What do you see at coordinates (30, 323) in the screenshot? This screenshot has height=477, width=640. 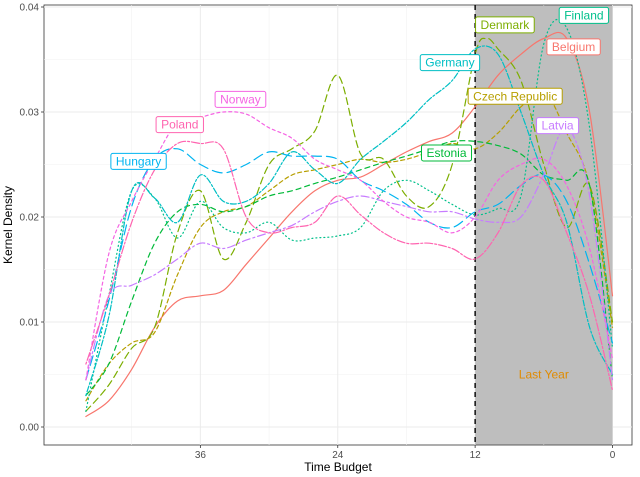 I see `y-tick-label: 0.01` at bounding box center [30, 323].